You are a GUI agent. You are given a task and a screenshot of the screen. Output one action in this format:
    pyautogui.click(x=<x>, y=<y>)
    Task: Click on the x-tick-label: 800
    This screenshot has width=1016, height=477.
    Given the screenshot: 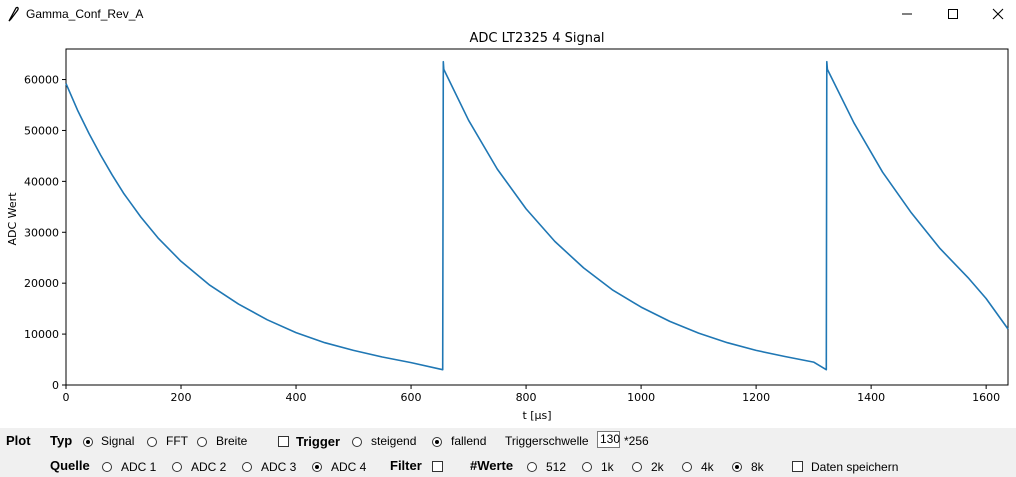 What is the action you would take?
    pyautogui.click(x=526, y=397)
    